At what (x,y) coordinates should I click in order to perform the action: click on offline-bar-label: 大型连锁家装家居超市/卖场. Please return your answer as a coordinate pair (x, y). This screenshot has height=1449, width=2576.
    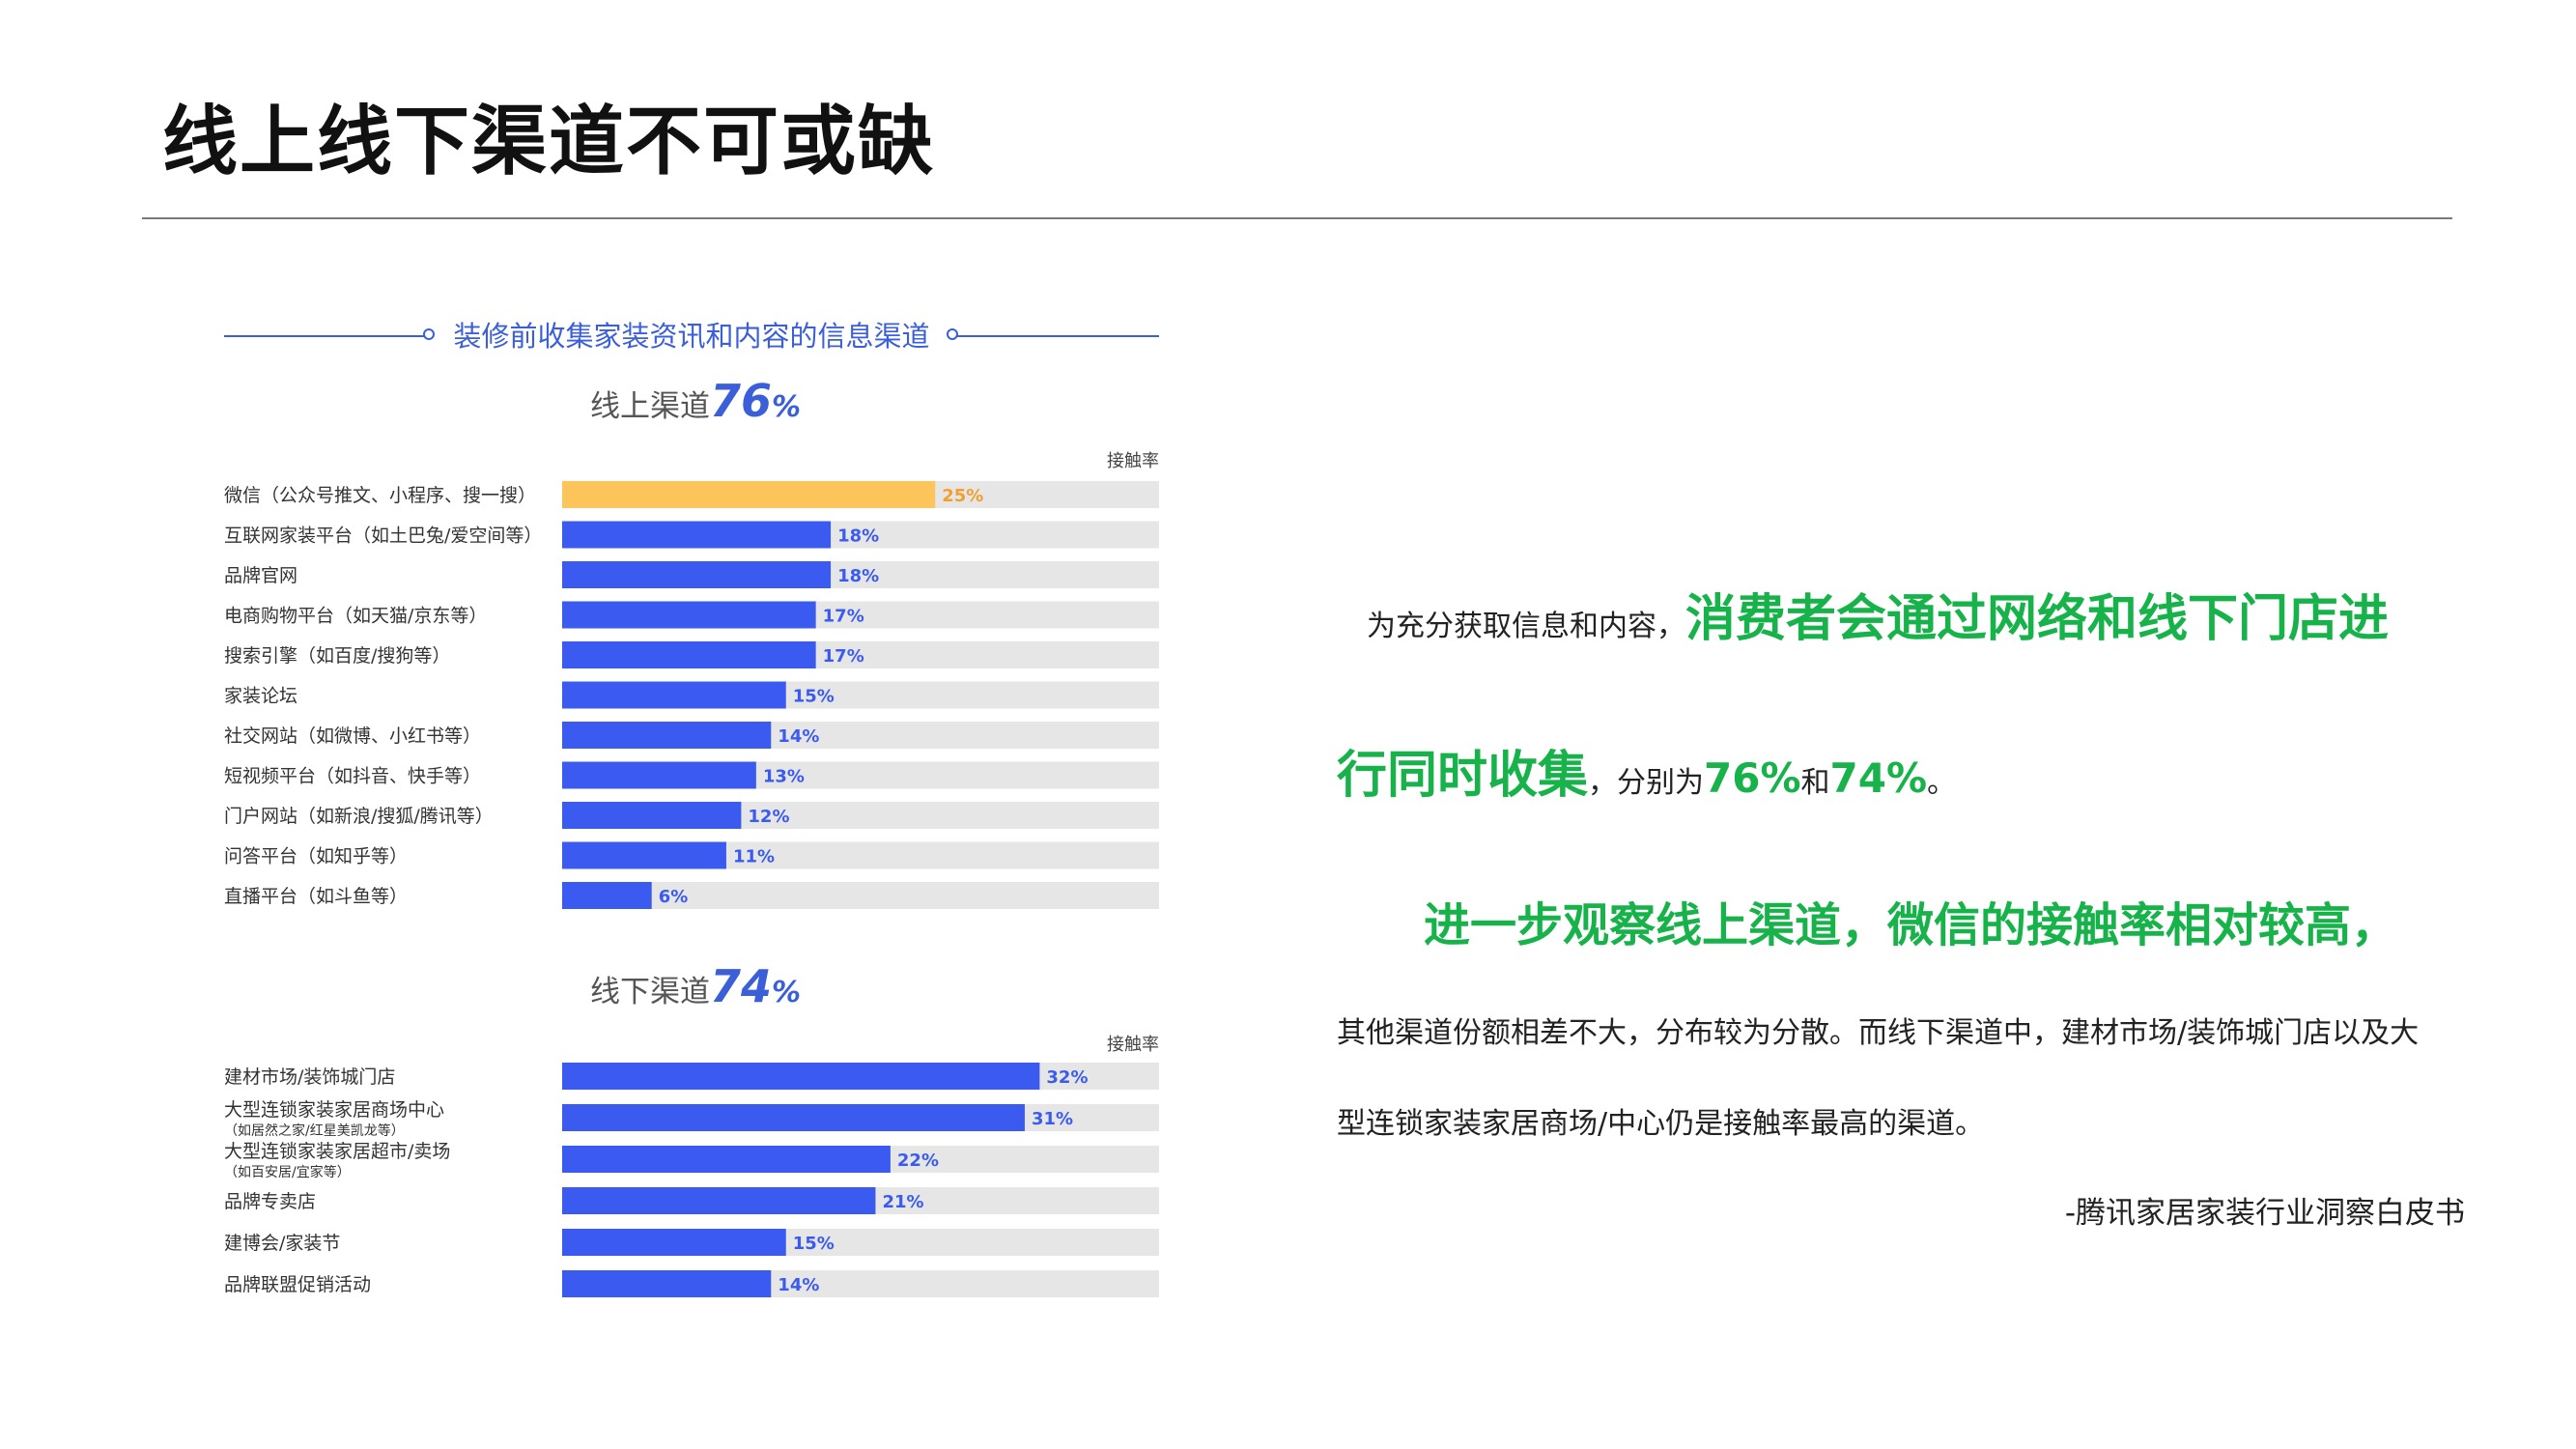
    Looking at the image, I should click on (337, 1151).